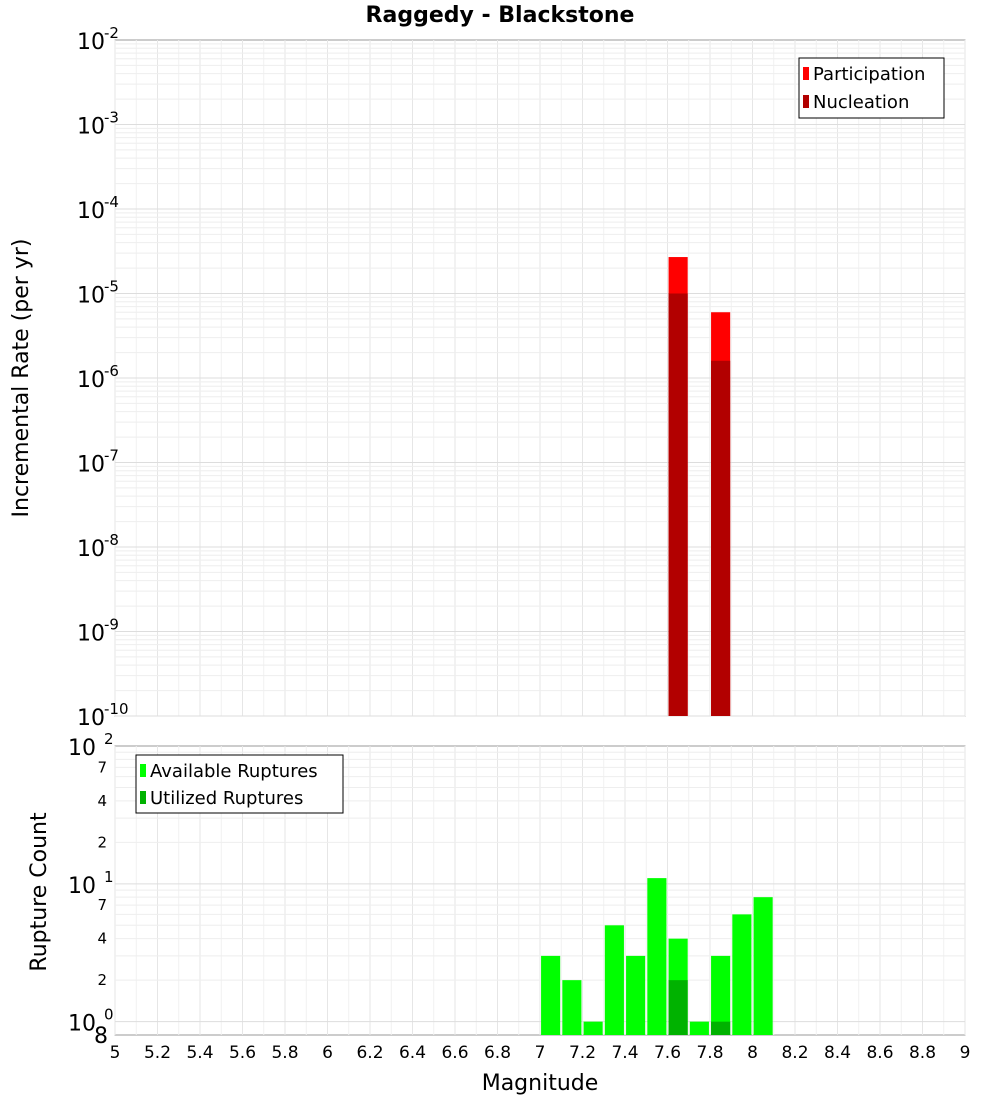  I want to click on top-y-tick-exponent: -6, so click(111, 371).